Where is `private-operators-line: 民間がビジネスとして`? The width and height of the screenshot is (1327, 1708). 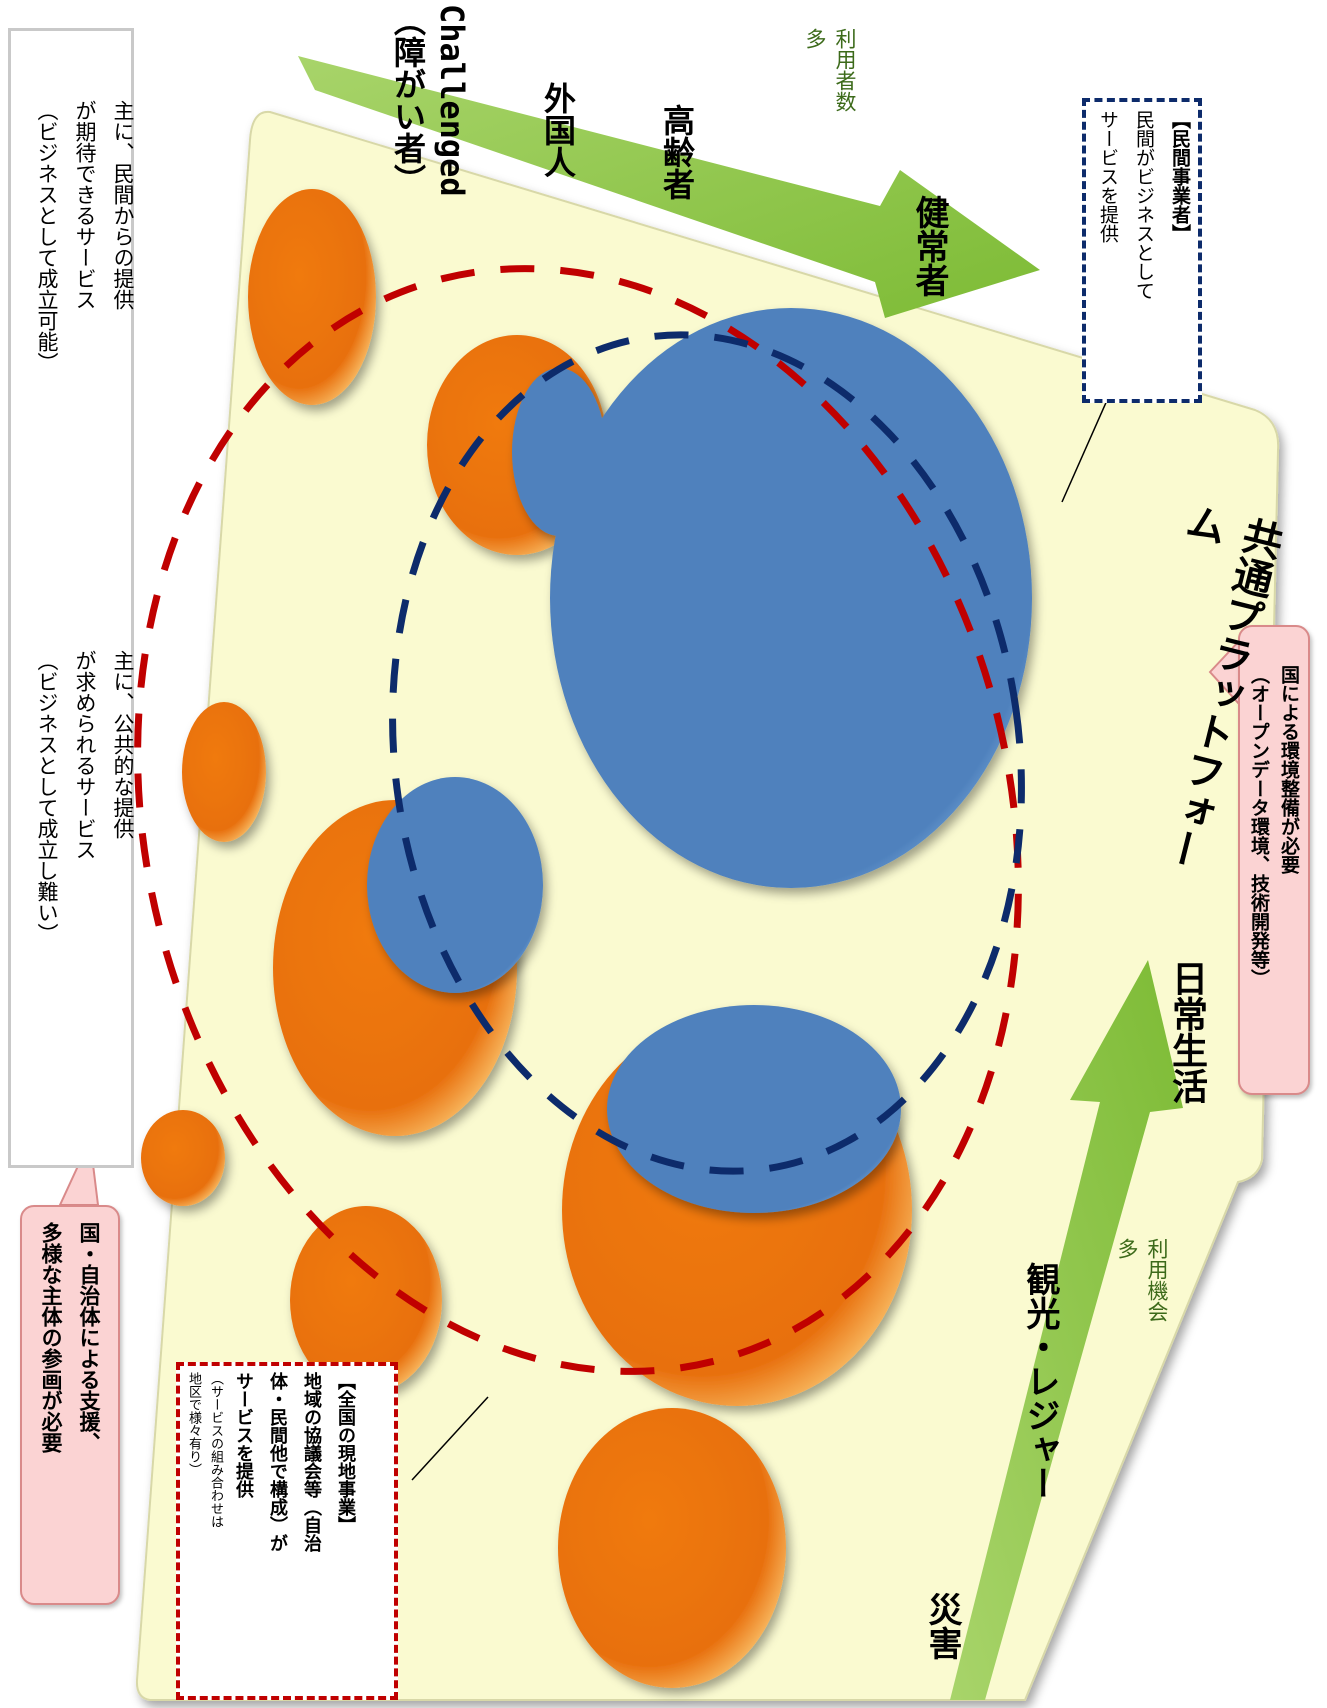
private-operators-line: 民間がビジネスとして is located at coordinates (1144, 205).